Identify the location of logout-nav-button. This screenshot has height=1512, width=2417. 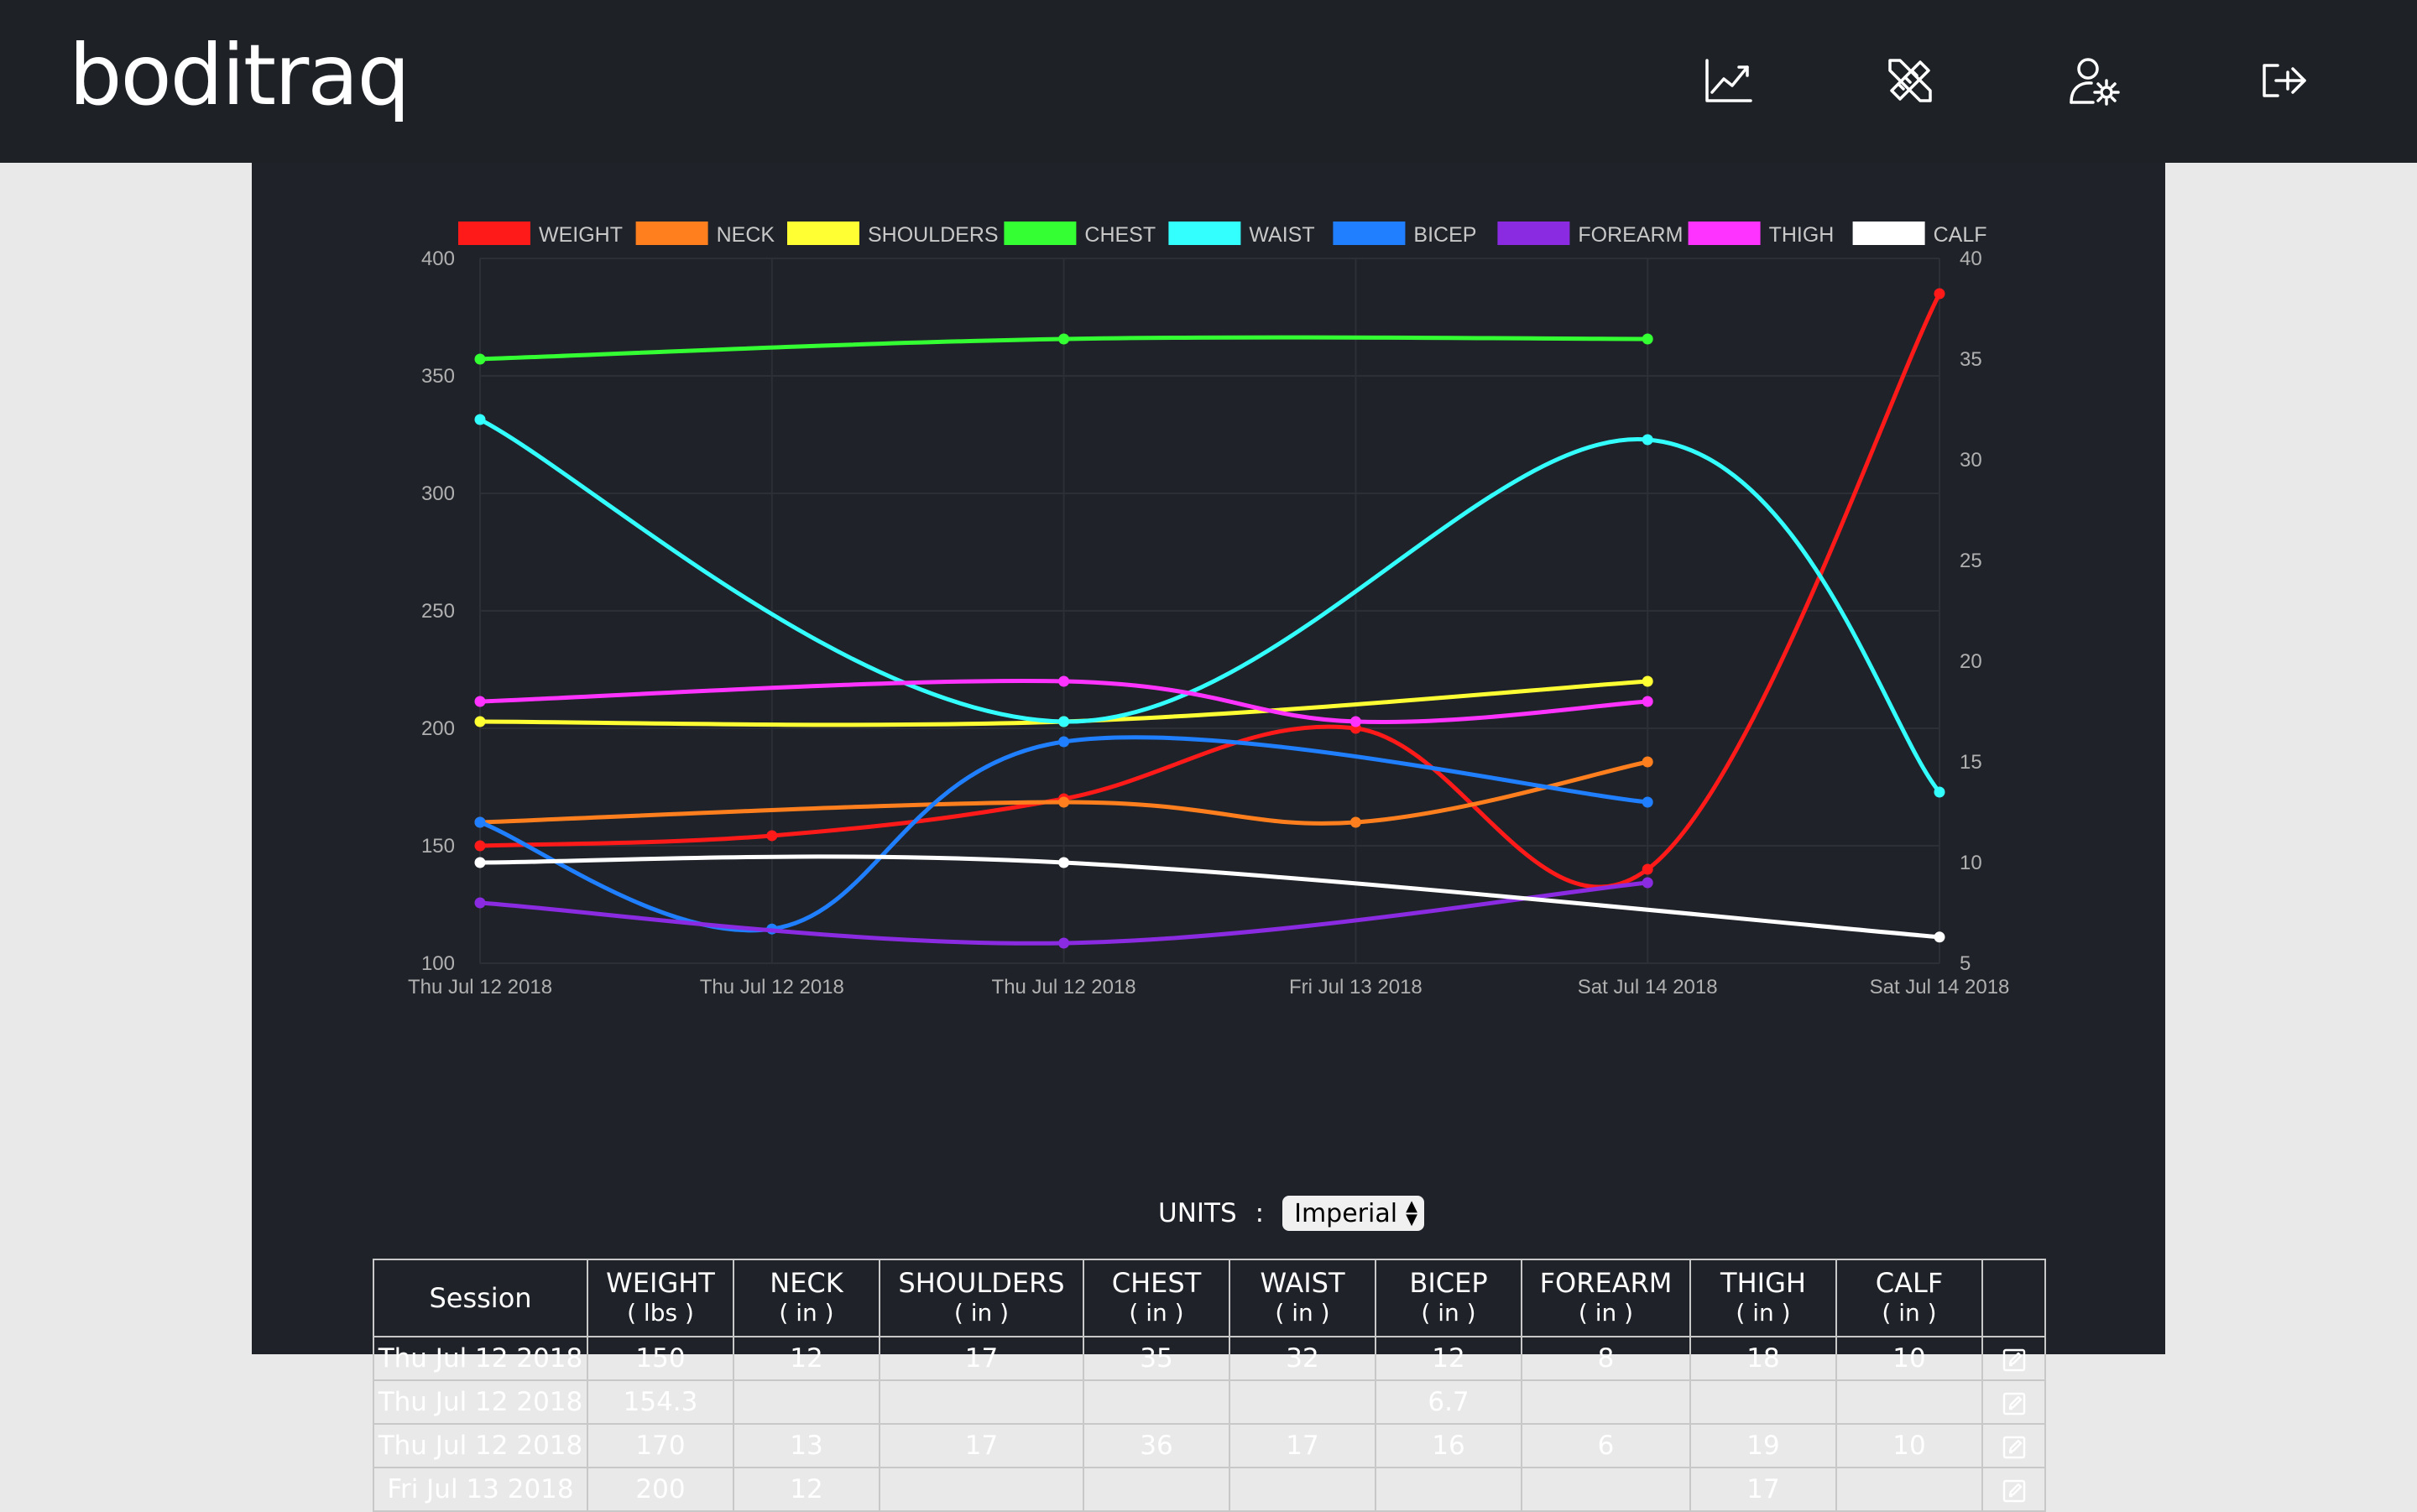
(2282, 81).